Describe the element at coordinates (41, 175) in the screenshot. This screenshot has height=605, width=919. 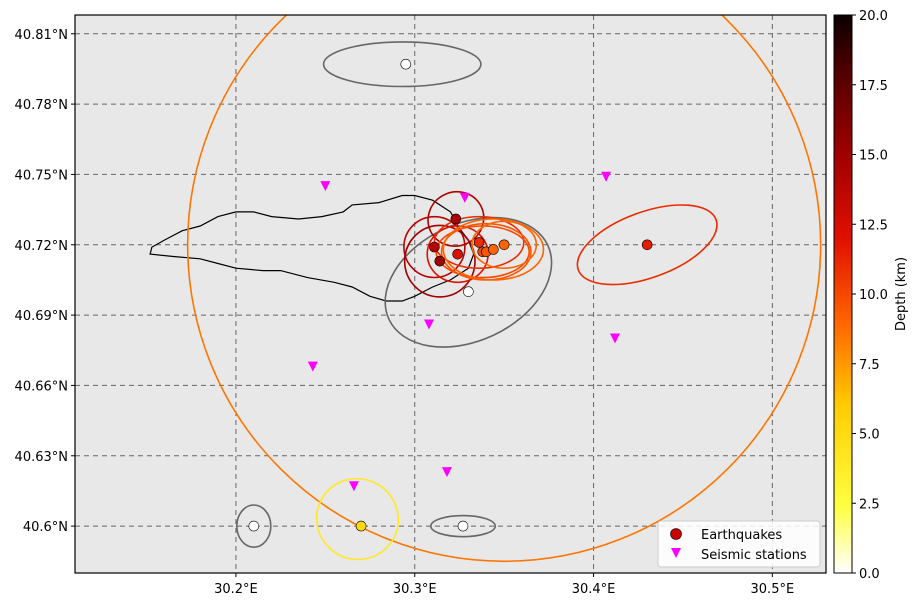
I see `y-tick-label: 40.75°N` at that location.